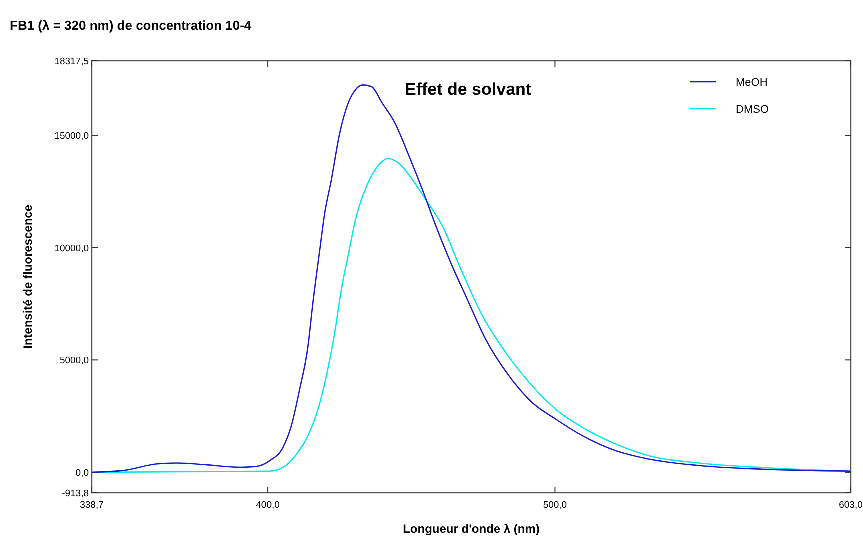 This screenshot has height=543, width=863. I want to click on x-axis-title: Longueur d'onde λ (nm), so click(471, 529).